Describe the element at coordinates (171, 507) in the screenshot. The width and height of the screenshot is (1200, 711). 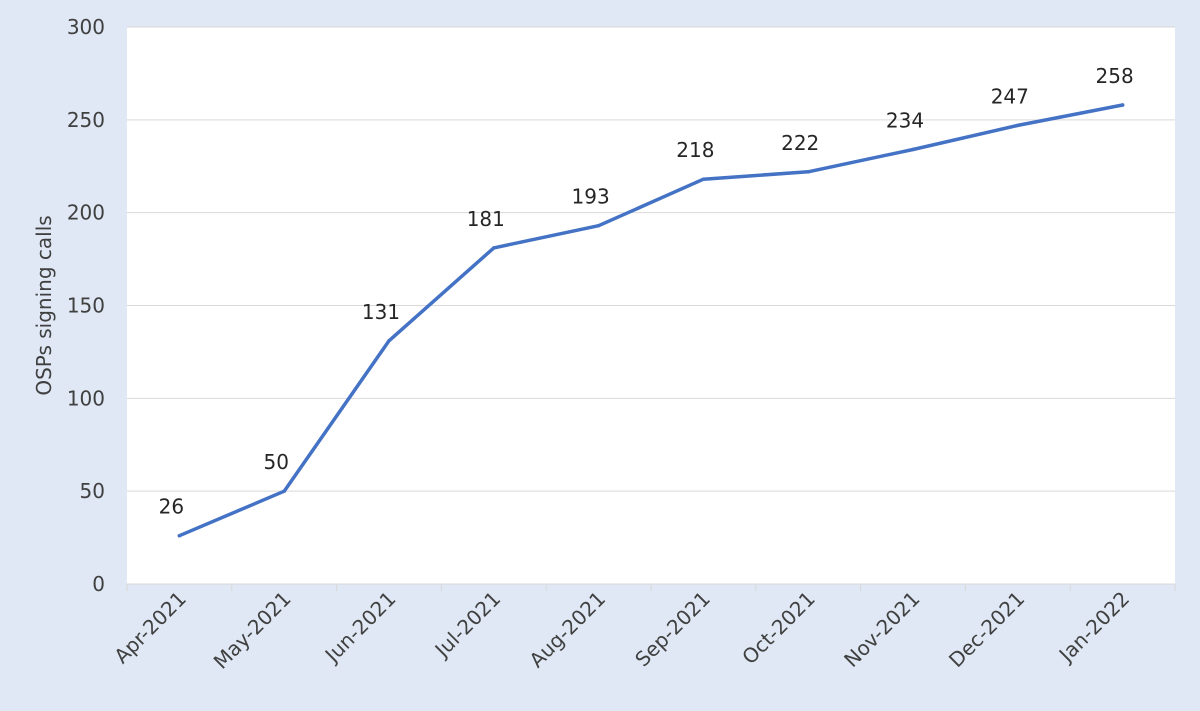
I see `data-label: 26` at that location.